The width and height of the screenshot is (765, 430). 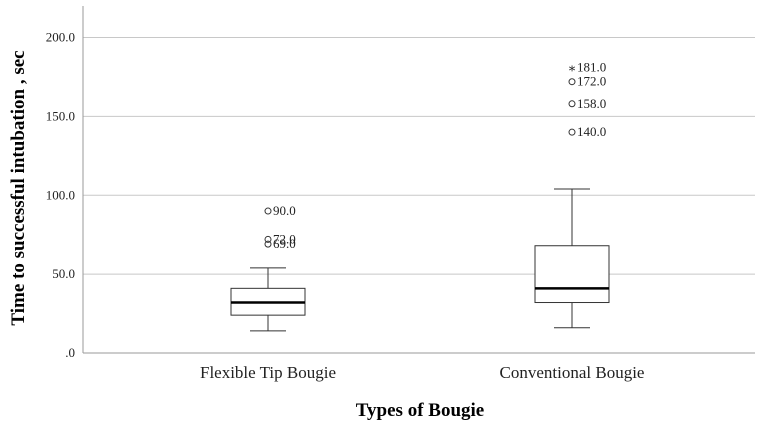 I want to click on y-tick-label: 150.0, so click(x=60, y=115).